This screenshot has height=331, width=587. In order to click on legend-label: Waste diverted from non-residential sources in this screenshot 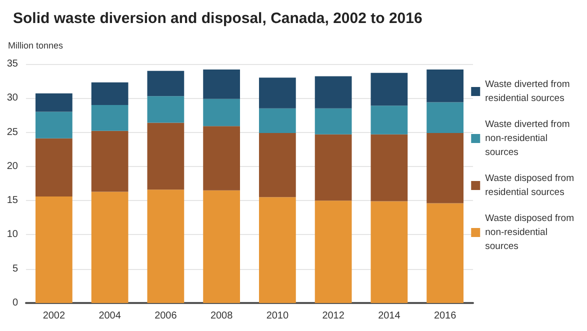, I will do `click(527, 138)`.